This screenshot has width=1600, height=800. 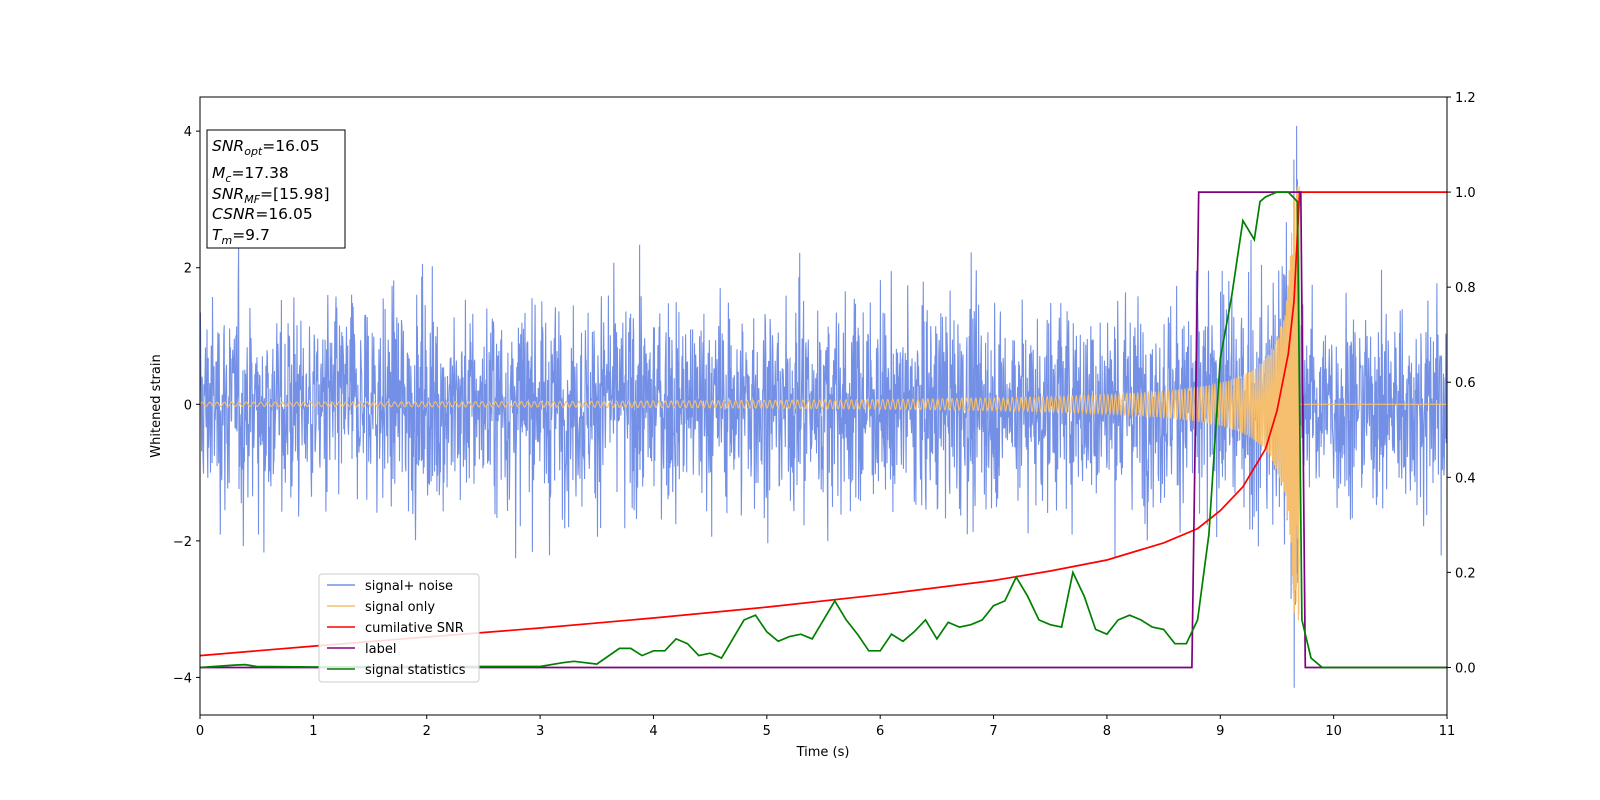 I want to click on x-tick-label: 8, so click(x=1107, y=731).